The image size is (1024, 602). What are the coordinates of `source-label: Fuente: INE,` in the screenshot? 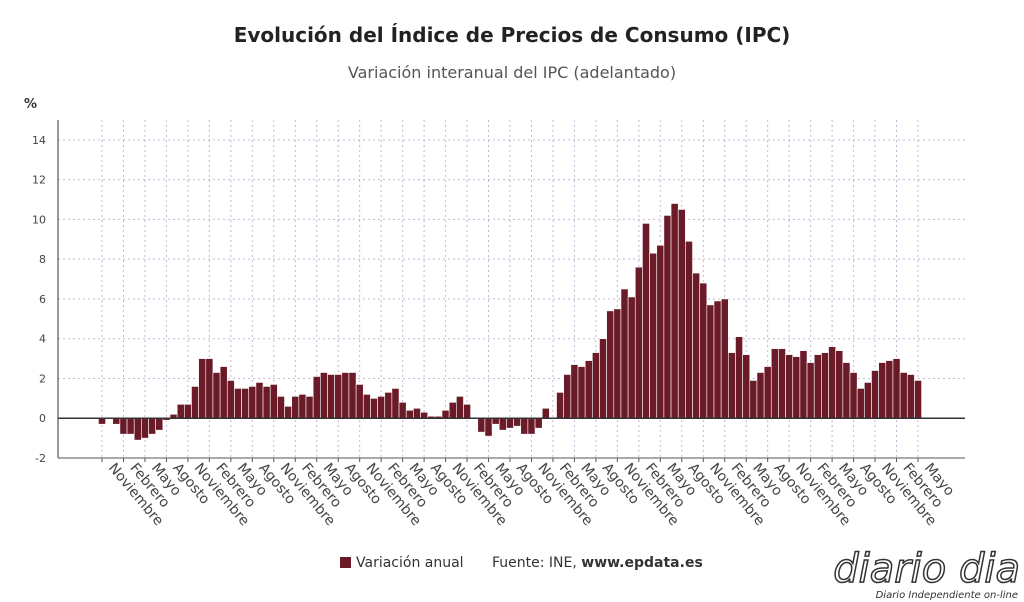 It's located at (534, 563).